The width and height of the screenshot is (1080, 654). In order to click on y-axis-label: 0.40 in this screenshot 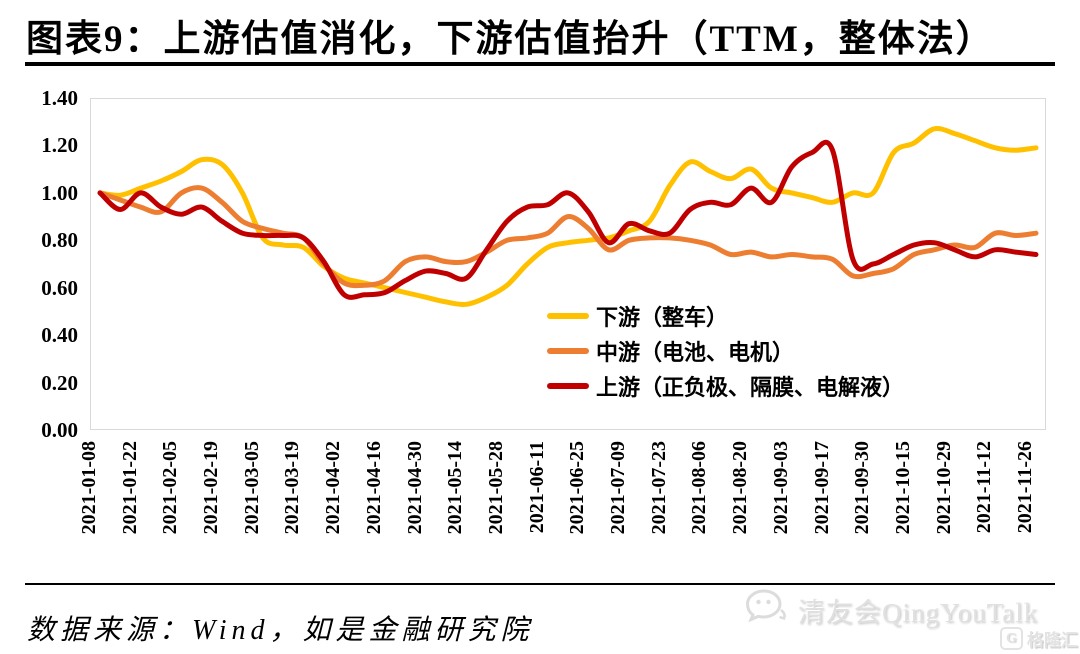, I will do `click(59, 335)`.